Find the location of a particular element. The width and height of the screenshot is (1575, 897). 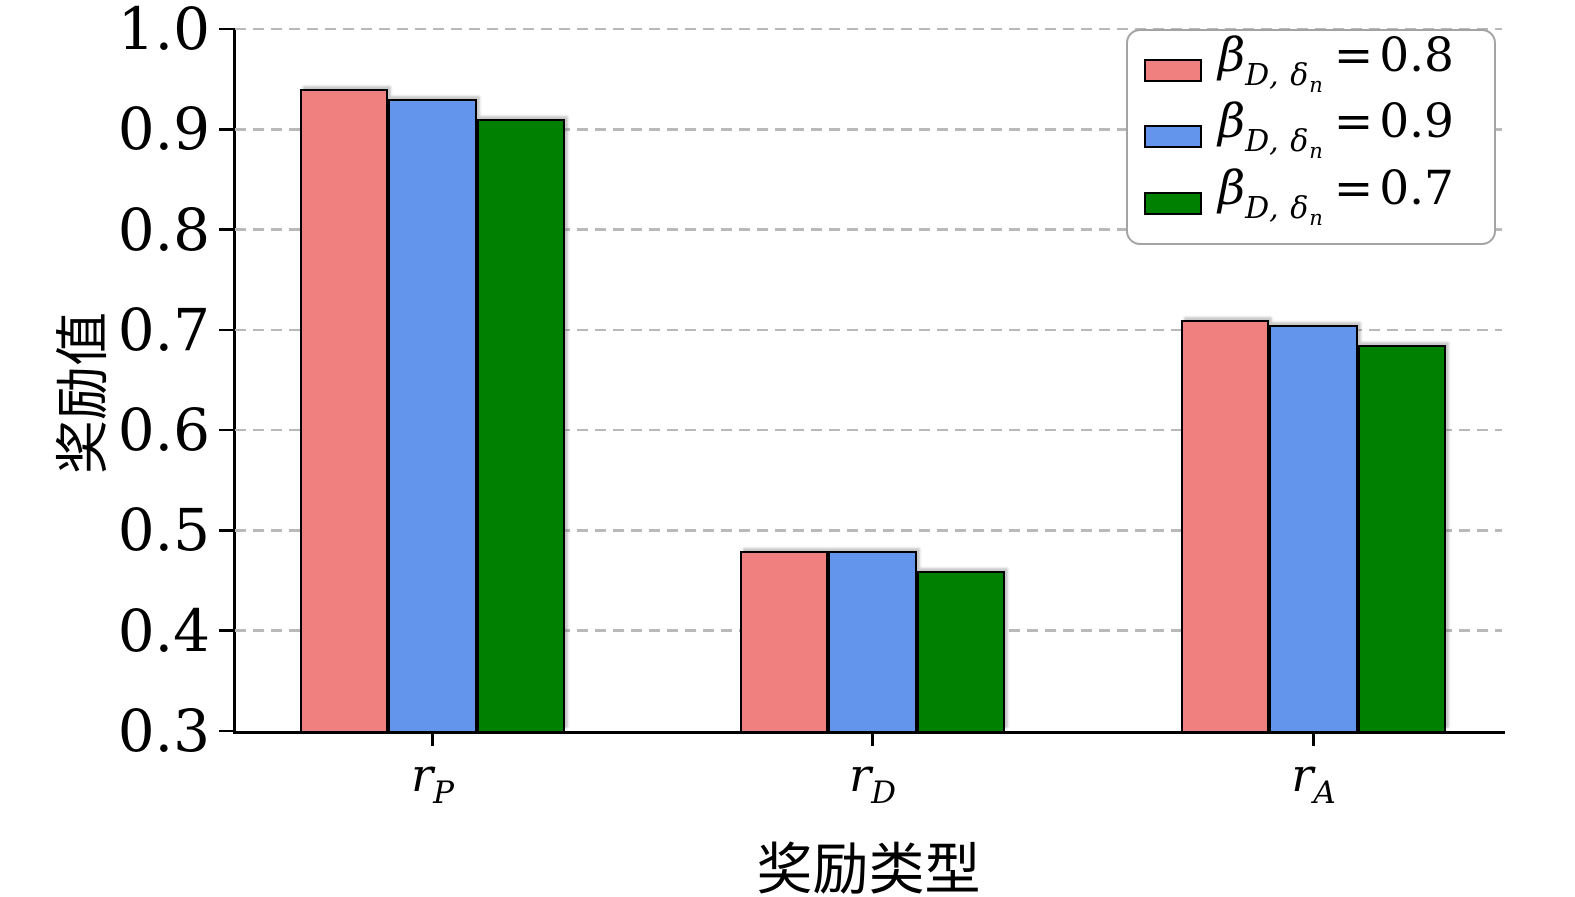

y-tick-label-0.5: 0.5 is located at coordinates (163, 530).